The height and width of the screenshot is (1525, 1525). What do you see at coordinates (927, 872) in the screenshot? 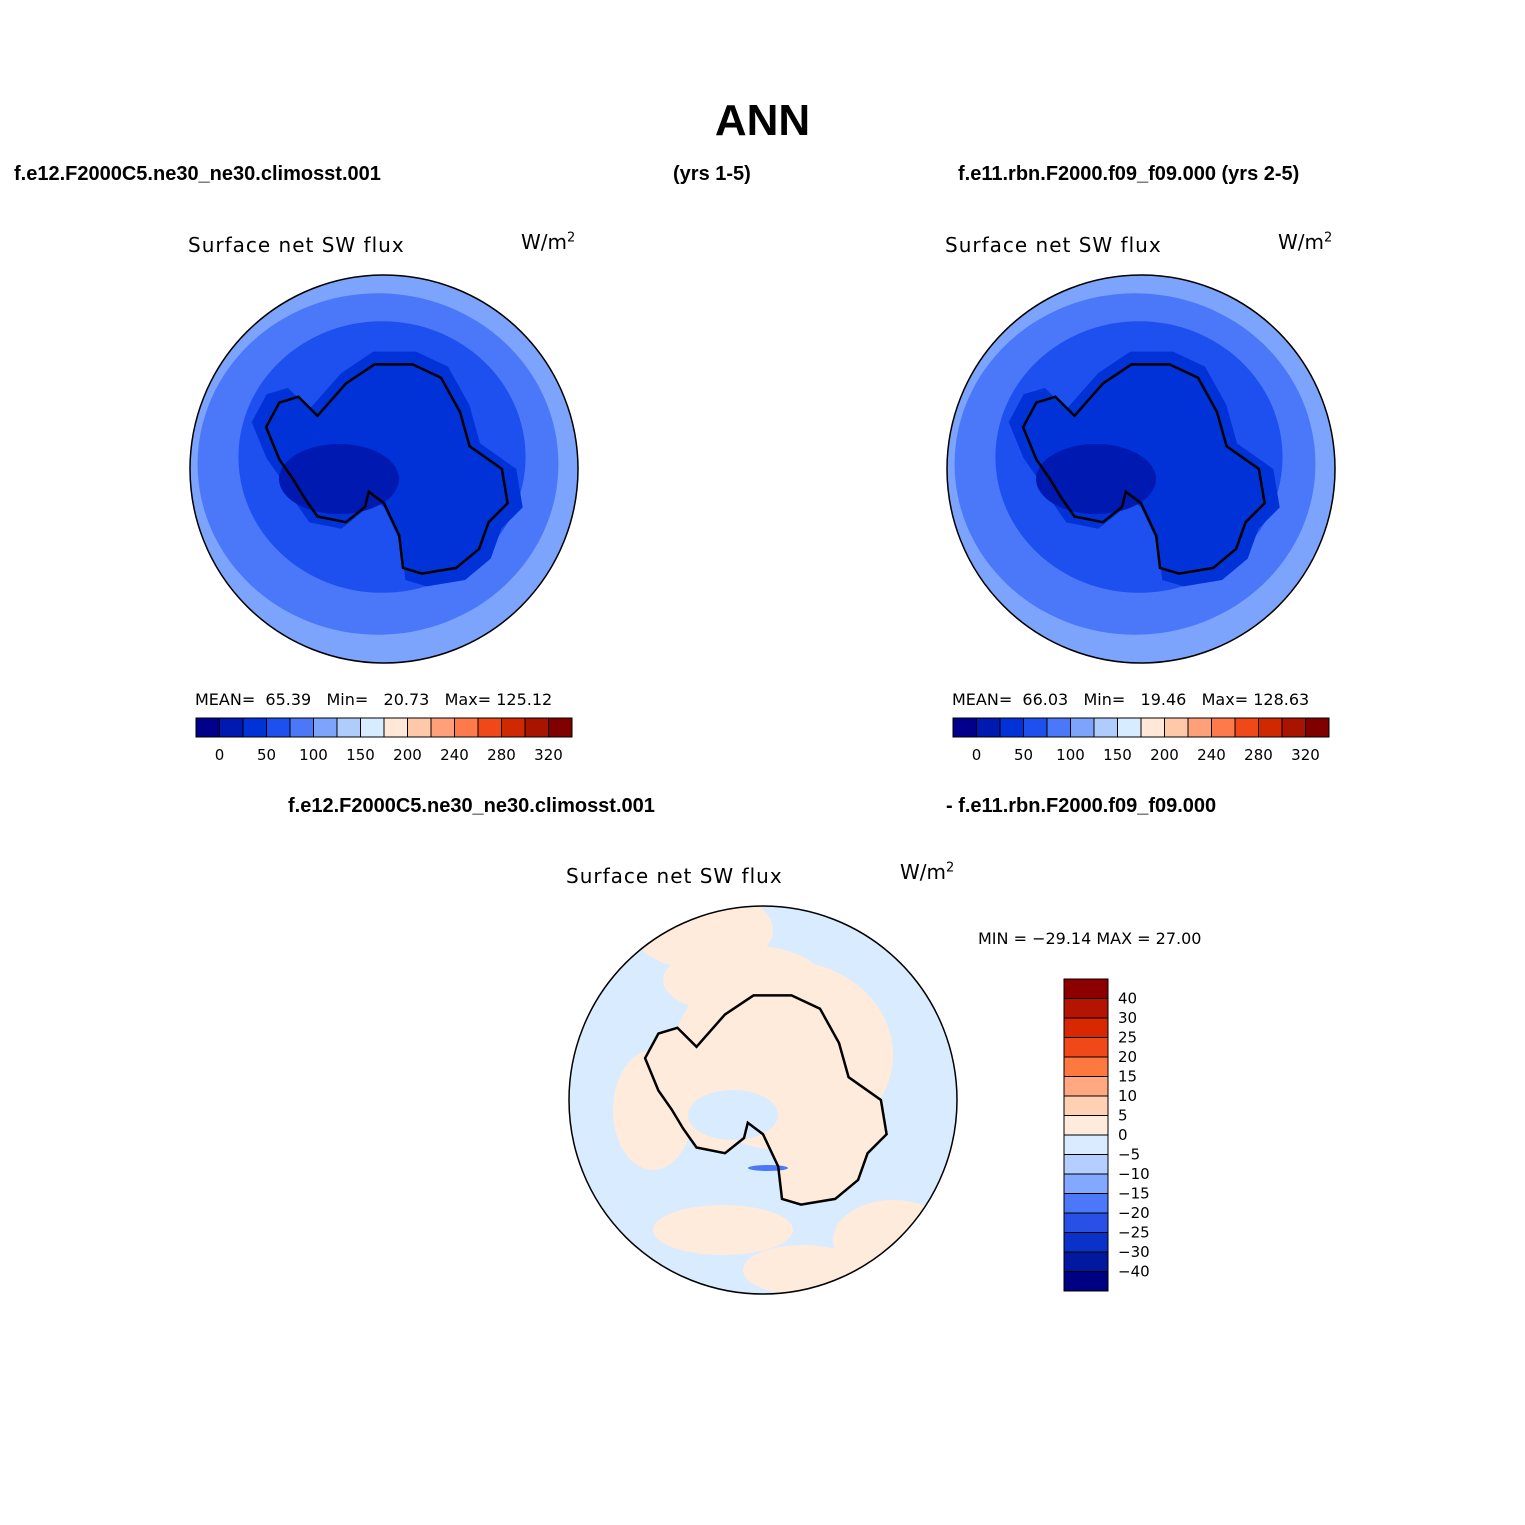
I see `diff-units: W/m2` at bounding box center [927, 872].